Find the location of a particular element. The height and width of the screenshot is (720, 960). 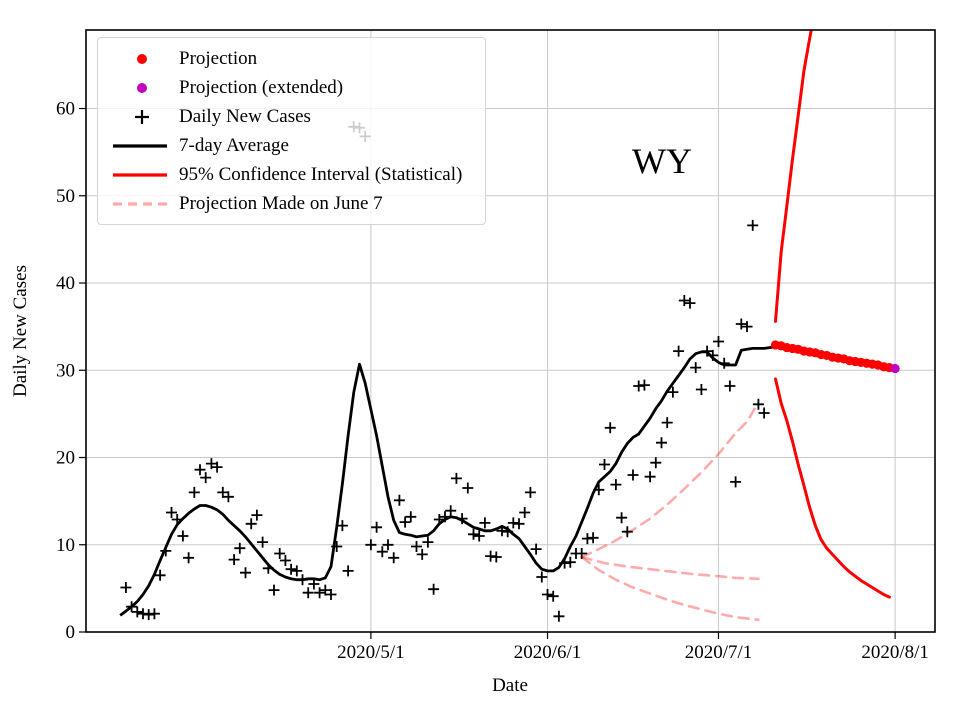

x-tick-label: 2020/8/1 is located at coordinates (895, 652).